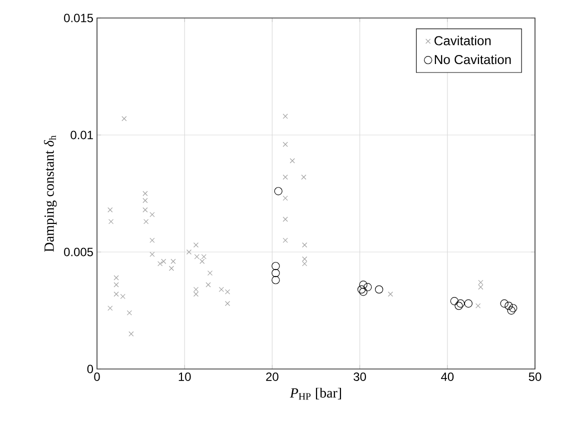 Image resolution: width=587 pixels, height=434 pixels. I want to click on y-axis-title: Damping constant δ$_{h}$, so click(50, 193).